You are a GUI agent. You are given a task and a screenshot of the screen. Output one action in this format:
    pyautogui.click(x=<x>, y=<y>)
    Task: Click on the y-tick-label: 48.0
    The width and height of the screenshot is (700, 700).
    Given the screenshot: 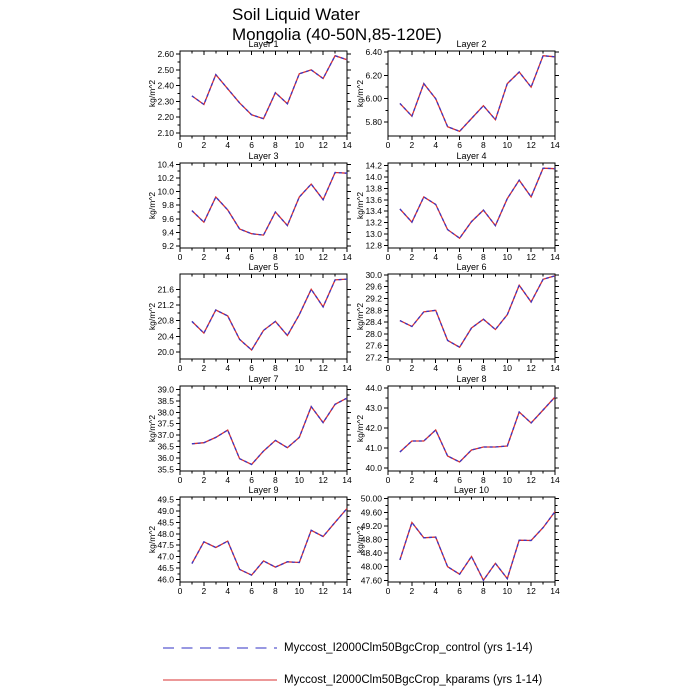 What is the action you would take?
    pyautogui.click(x=165, y=534)
    